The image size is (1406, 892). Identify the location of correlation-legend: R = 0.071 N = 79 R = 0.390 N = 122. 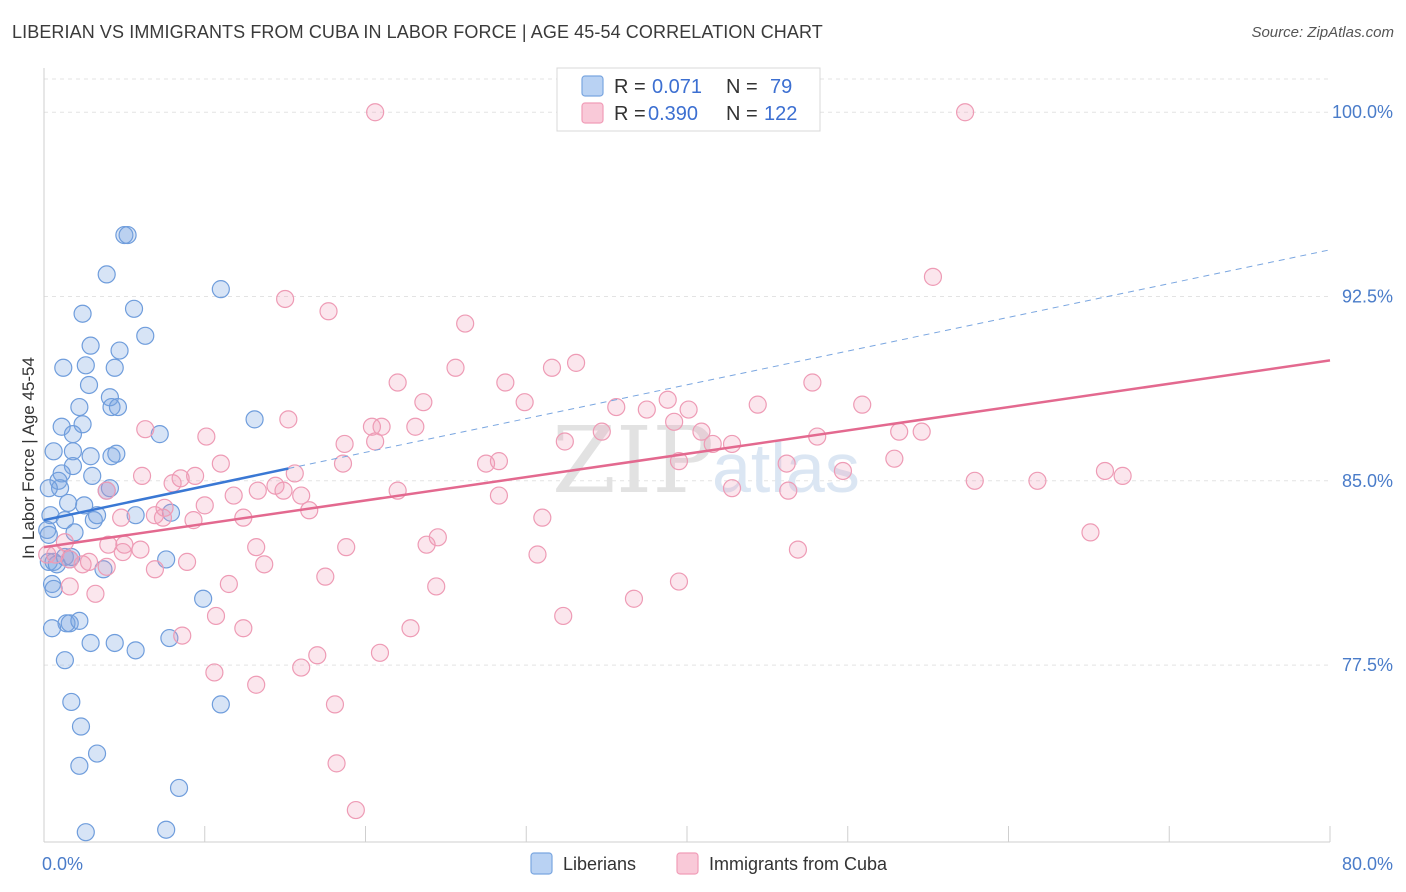
(688, 99).